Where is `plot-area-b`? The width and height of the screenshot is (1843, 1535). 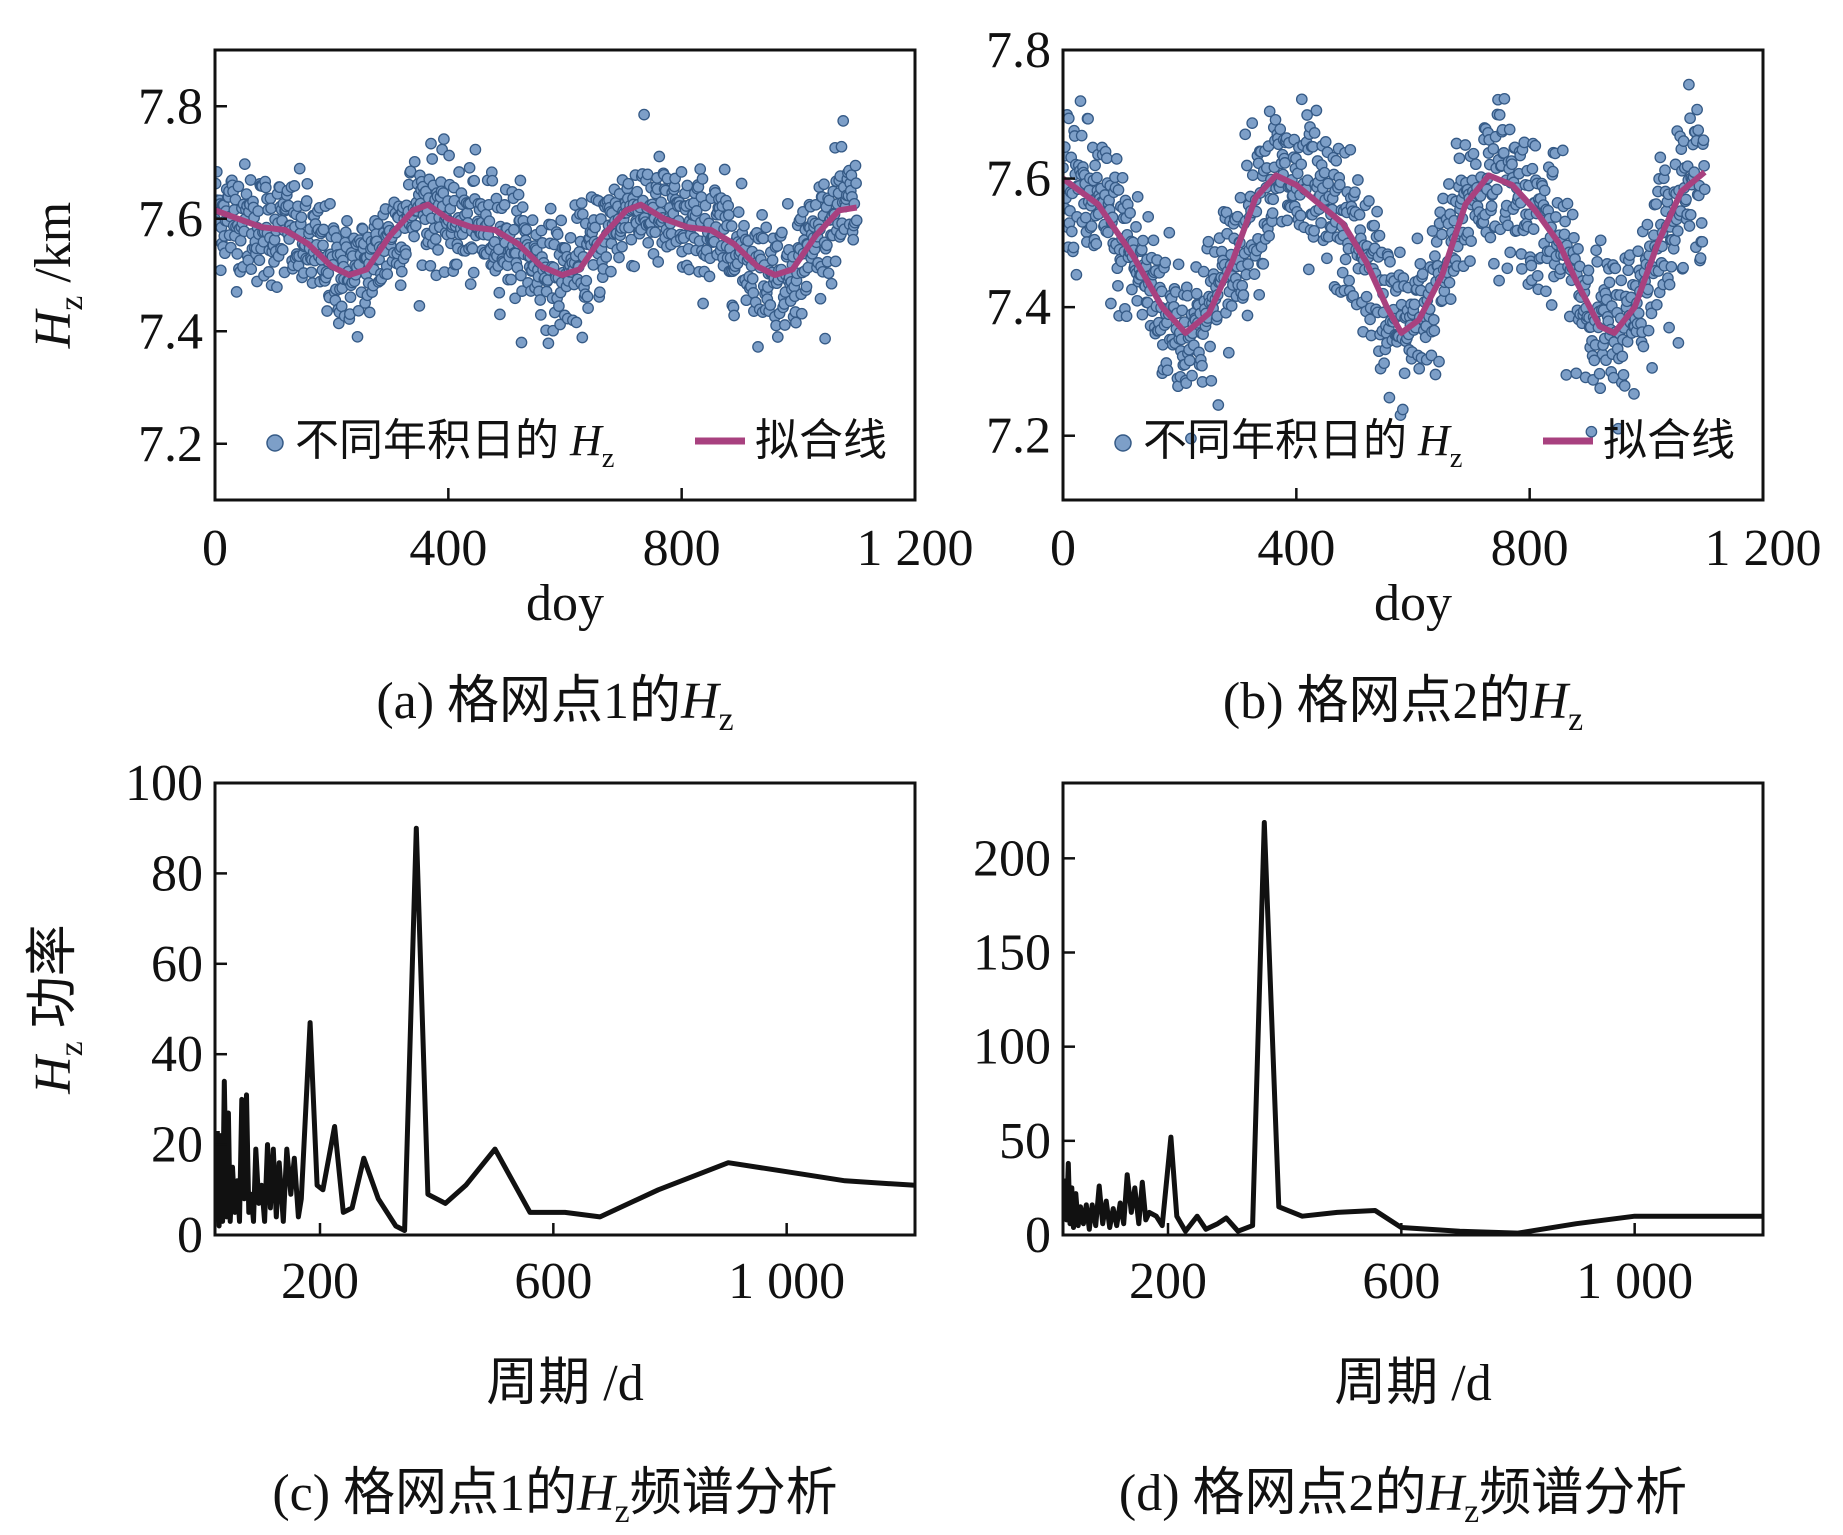 plot-area-b is located at coordinates (1387, 261).